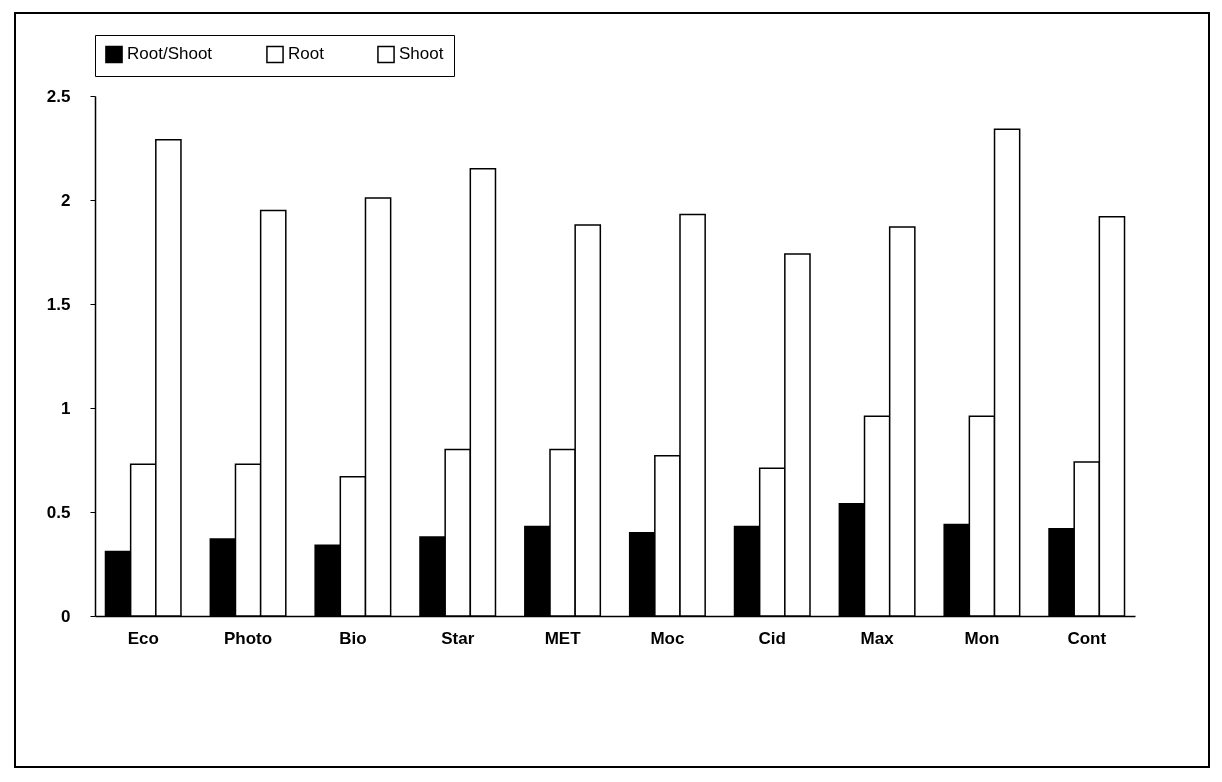 This screenshot has height=782, width=1222. What do you see at coordinates (982, 638) in the screenshot?
I see `x-tick-label: Mon` at bounding box center [982, 638].